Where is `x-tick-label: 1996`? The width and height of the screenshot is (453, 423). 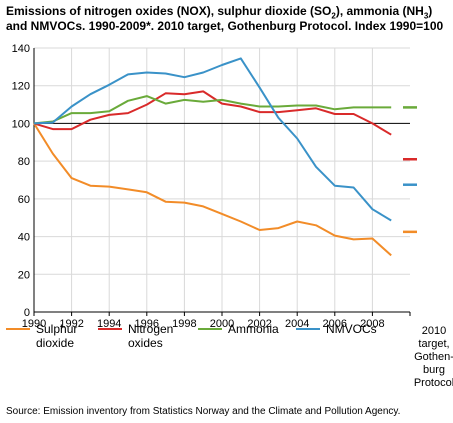
x-tick-label: 1996 is located at coordinates (147, 324).